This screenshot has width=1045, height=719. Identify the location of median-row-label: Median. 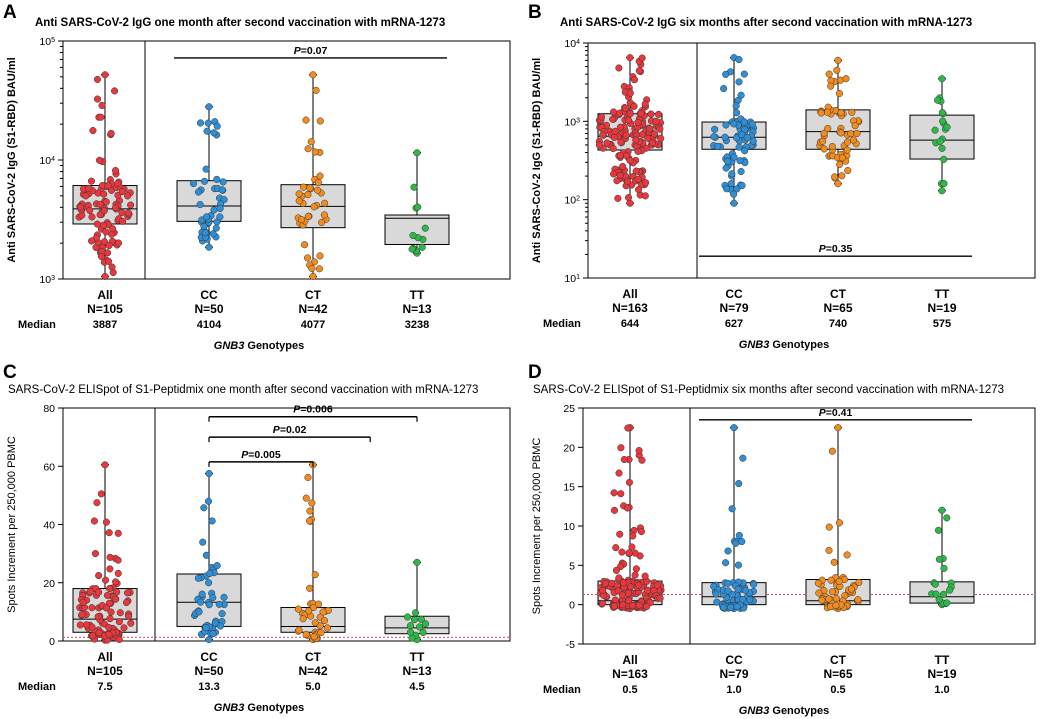
(37, 687).